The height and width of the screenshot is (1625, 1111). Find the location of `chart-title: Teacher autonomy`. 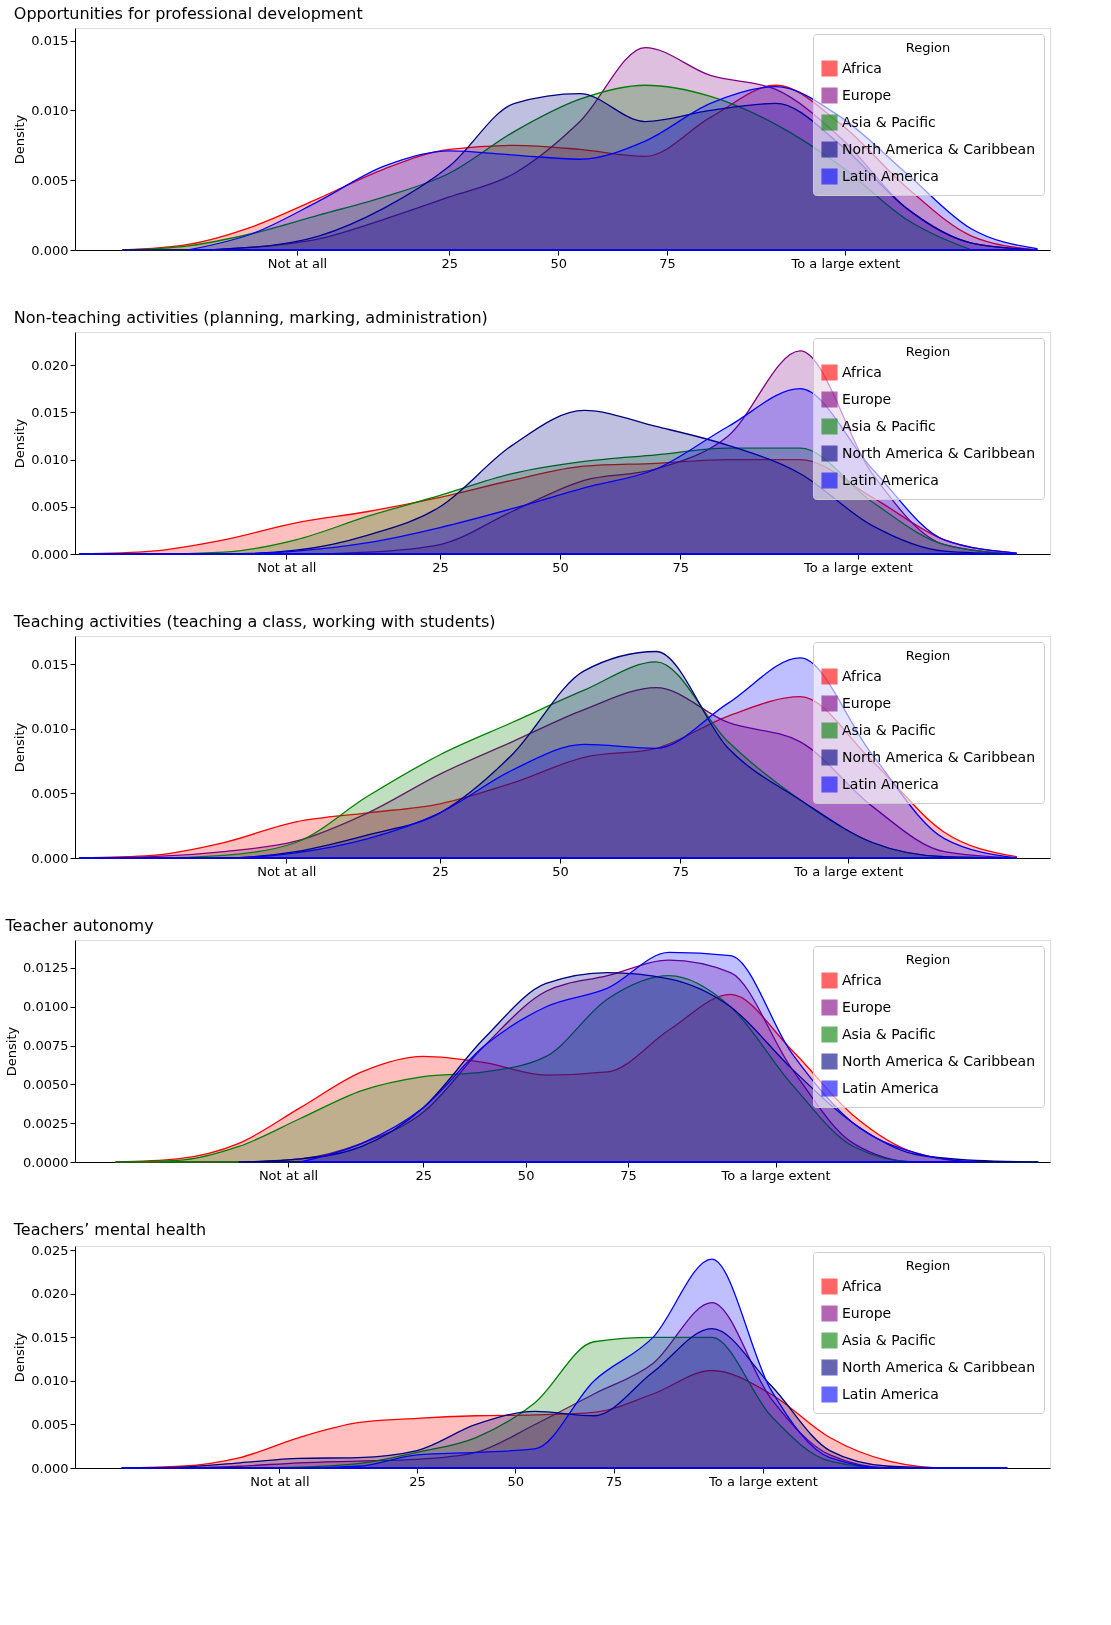

chart-title: Teacher autonomy is located at coordinates (79, 925).